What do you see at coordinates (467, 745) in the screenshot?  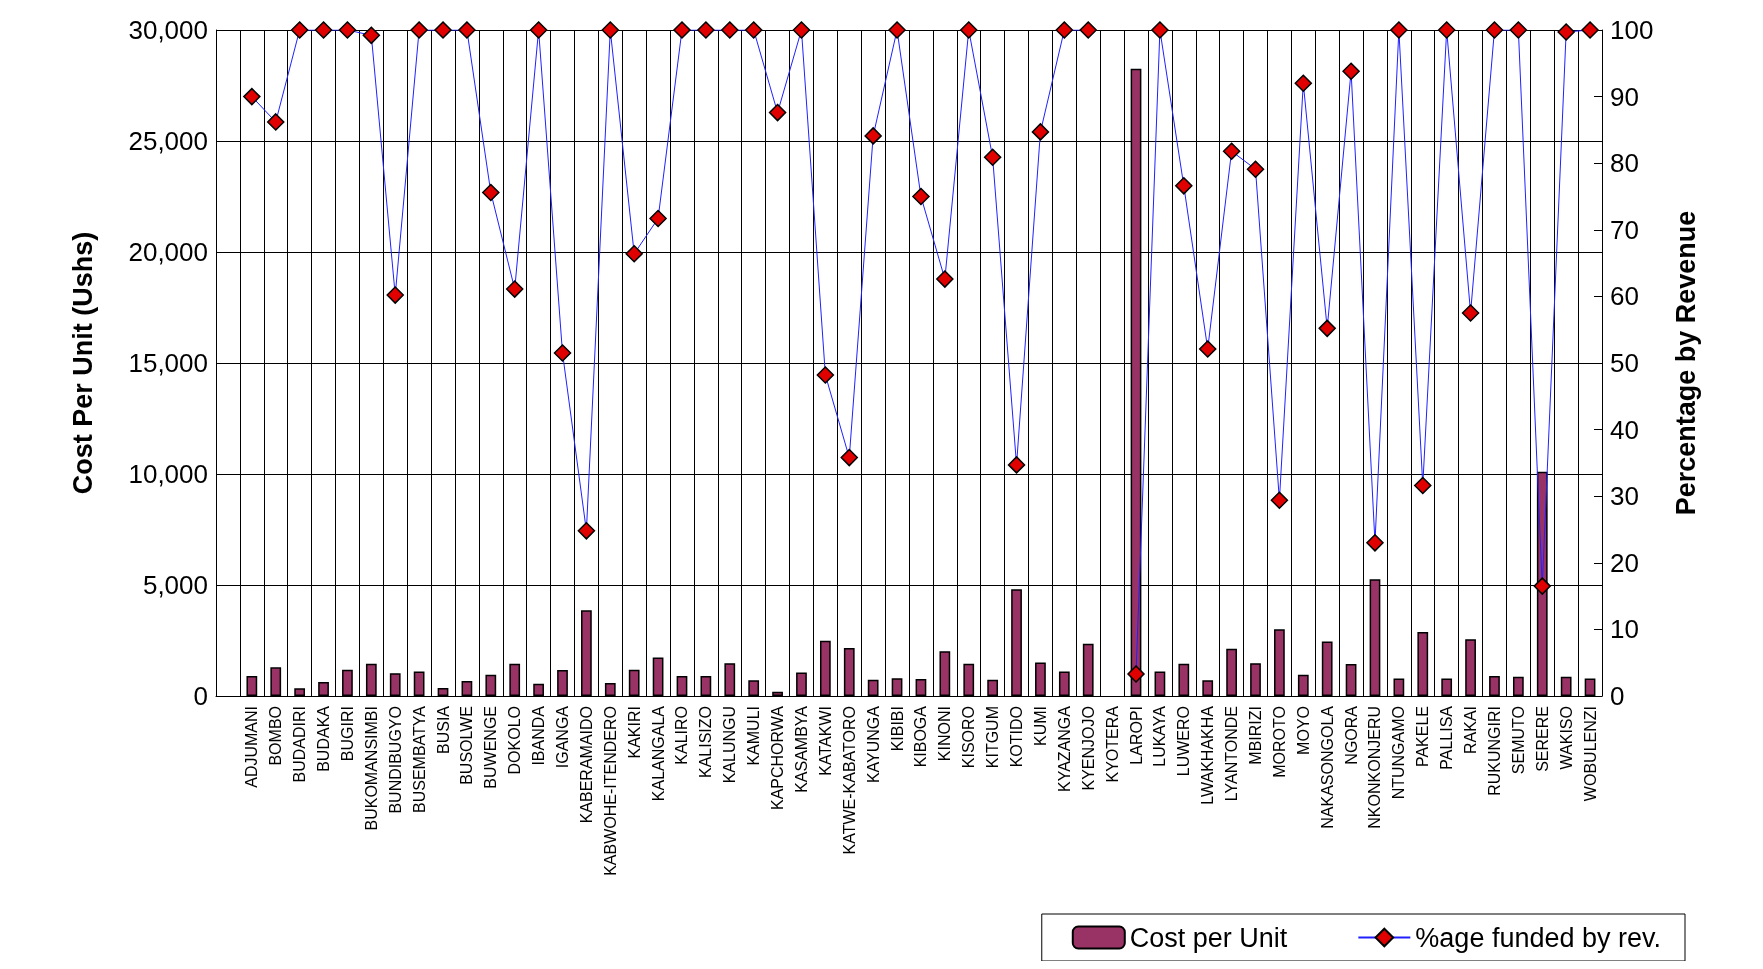 I see `x-tick-label: BUSOLWE` at bounding box center [467, 745].